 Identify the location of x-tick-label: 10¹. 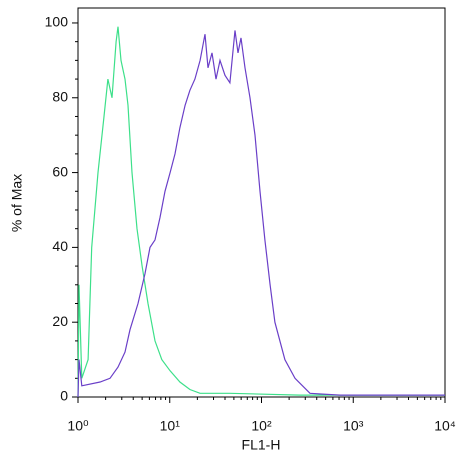
(170, 426).